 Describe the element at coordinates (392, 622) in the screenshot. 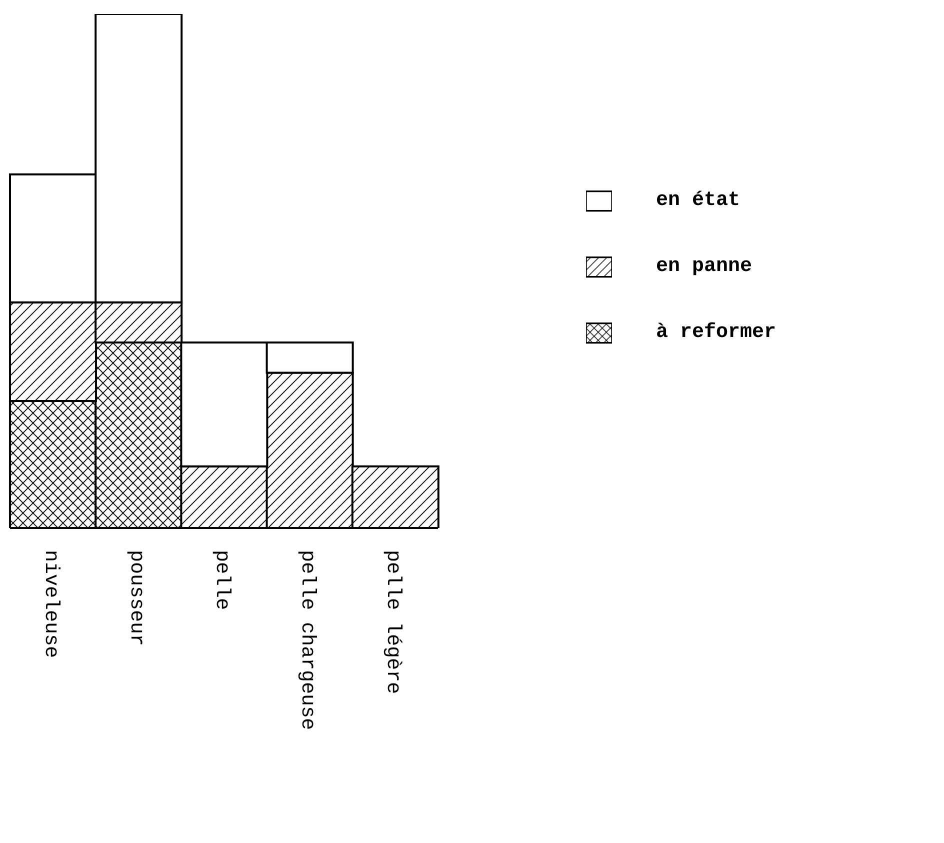

I see `x-tick-label: pelle légère` at that location.